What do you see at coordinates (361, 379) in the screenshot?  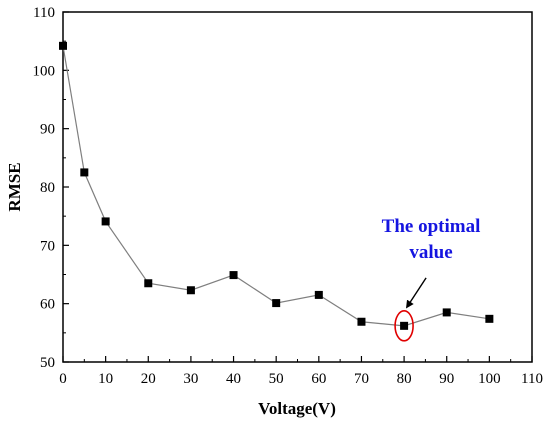 I see `x-tick-label: 70` at bounding box center [361, 379].